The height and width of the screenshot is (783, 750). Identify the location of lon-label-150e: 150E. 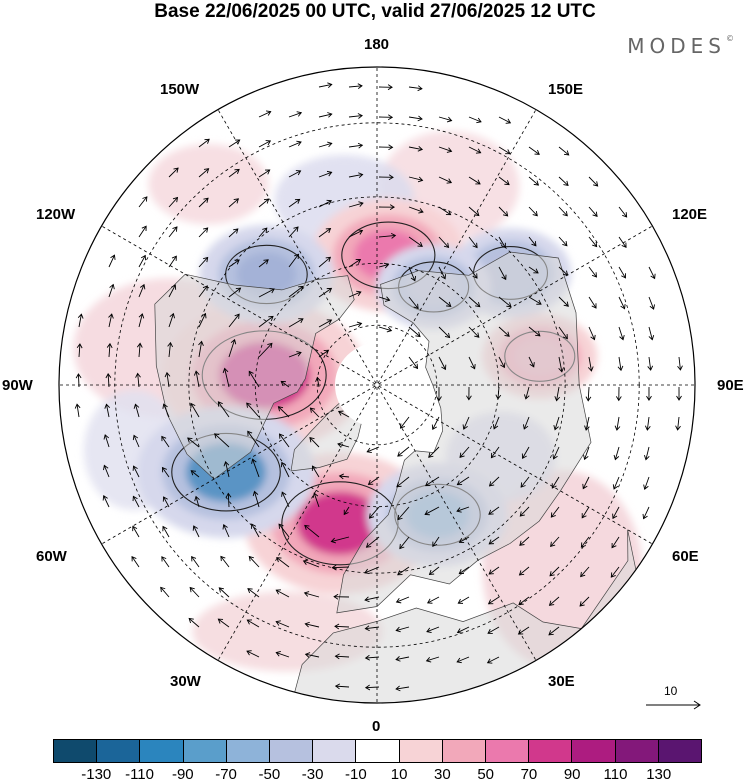
(566, 89).